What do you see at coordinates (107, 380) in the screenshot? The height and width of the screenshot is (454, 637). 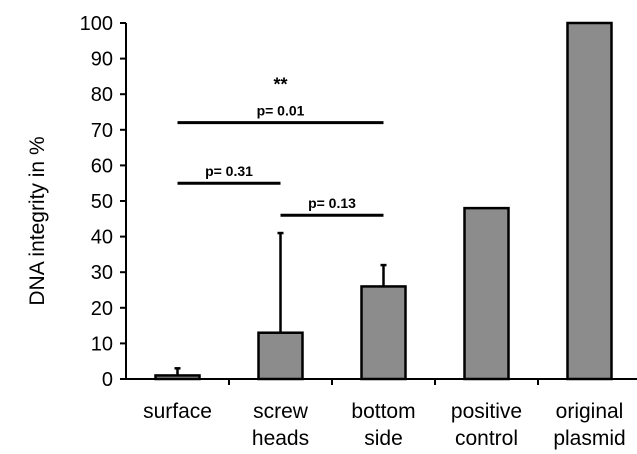 I see `y-tick-label: 0` at bounding box center [107, 380].